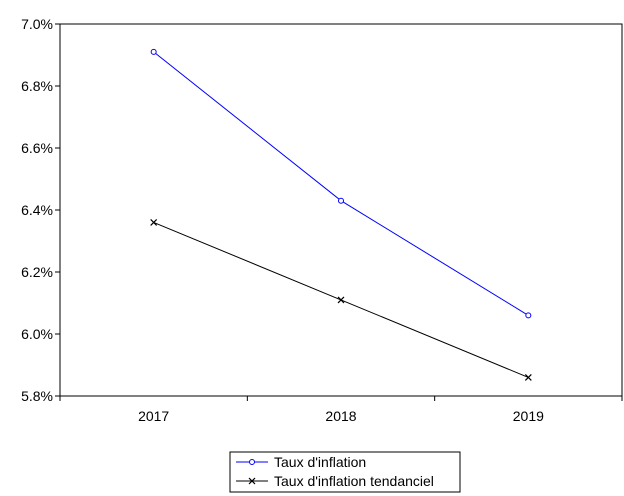  What do you see at coordinates (37, 24) in the screenshot?
I see `y-tick-label: 7.0%` at bounding box center [37, 24].